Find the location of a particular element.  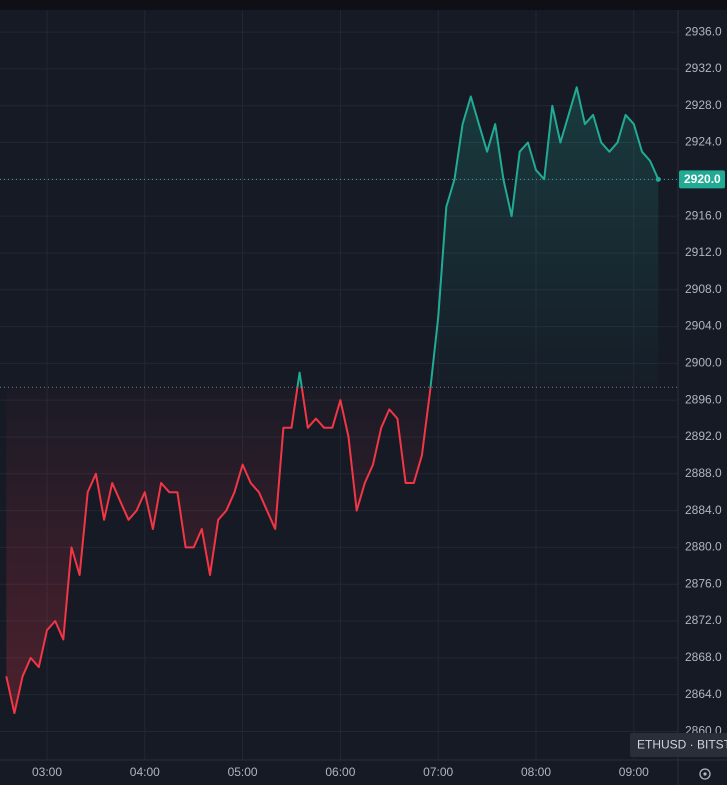

last-price-box is located at coordinates (702, 179).